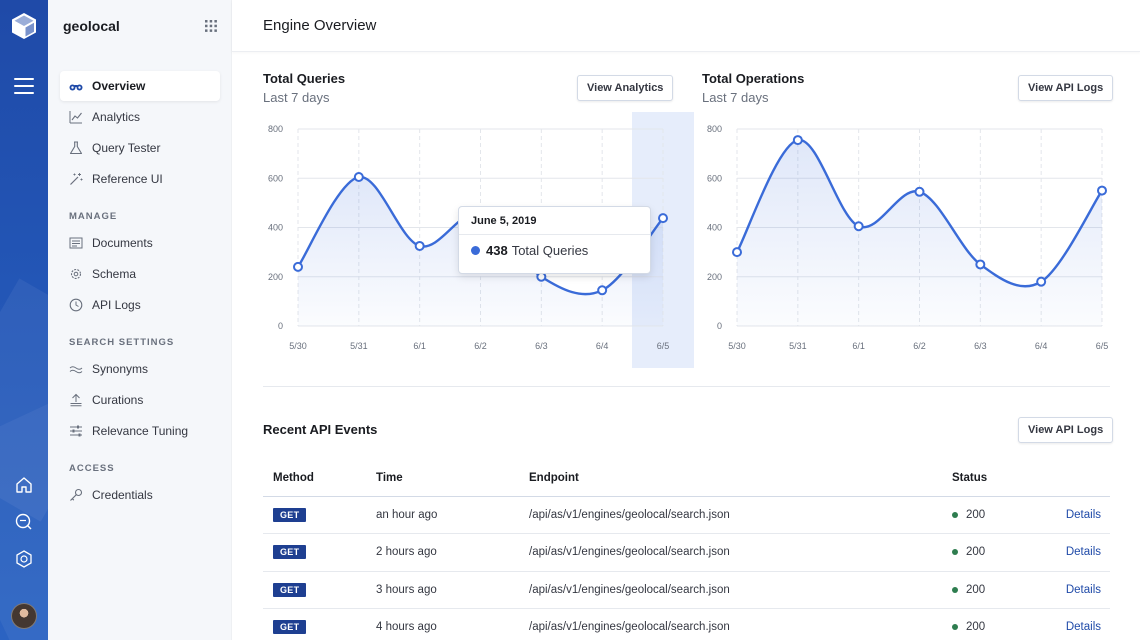  What do you see at coordinates (1066, 88) in the screenshot?
I see `view-api-logs-button: View API Logs` at bounding box center [1066, 88].